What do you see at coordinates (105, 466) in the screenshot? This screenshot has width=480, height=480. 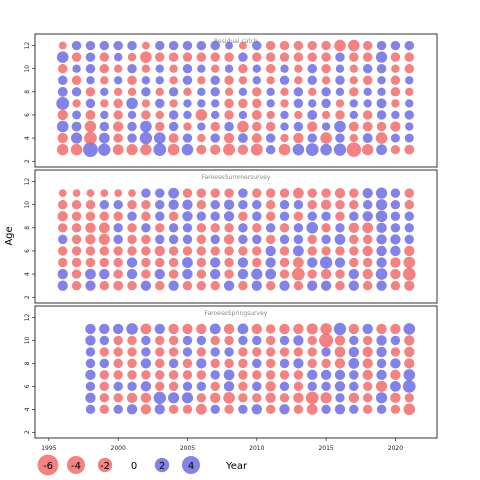 I see `legend-label: -2` at bounding box center [105, 466].